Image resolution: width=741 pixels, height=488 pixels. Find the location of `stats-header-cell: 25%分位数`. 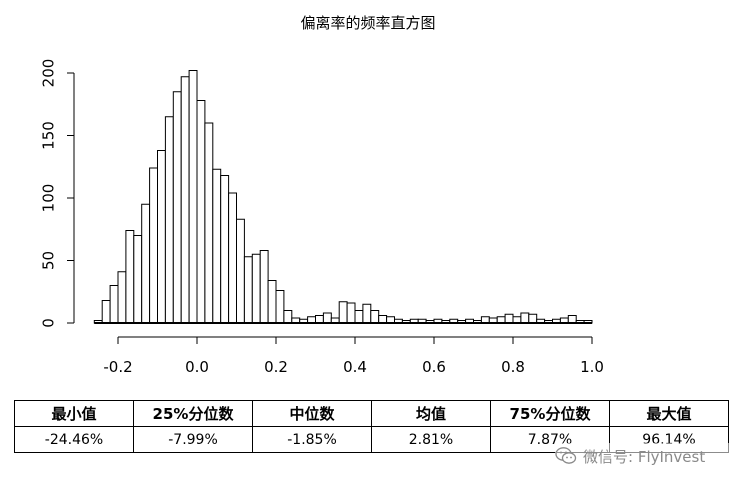

stats-header-cell: 25%分位数 is located at coordinates (193, 413).